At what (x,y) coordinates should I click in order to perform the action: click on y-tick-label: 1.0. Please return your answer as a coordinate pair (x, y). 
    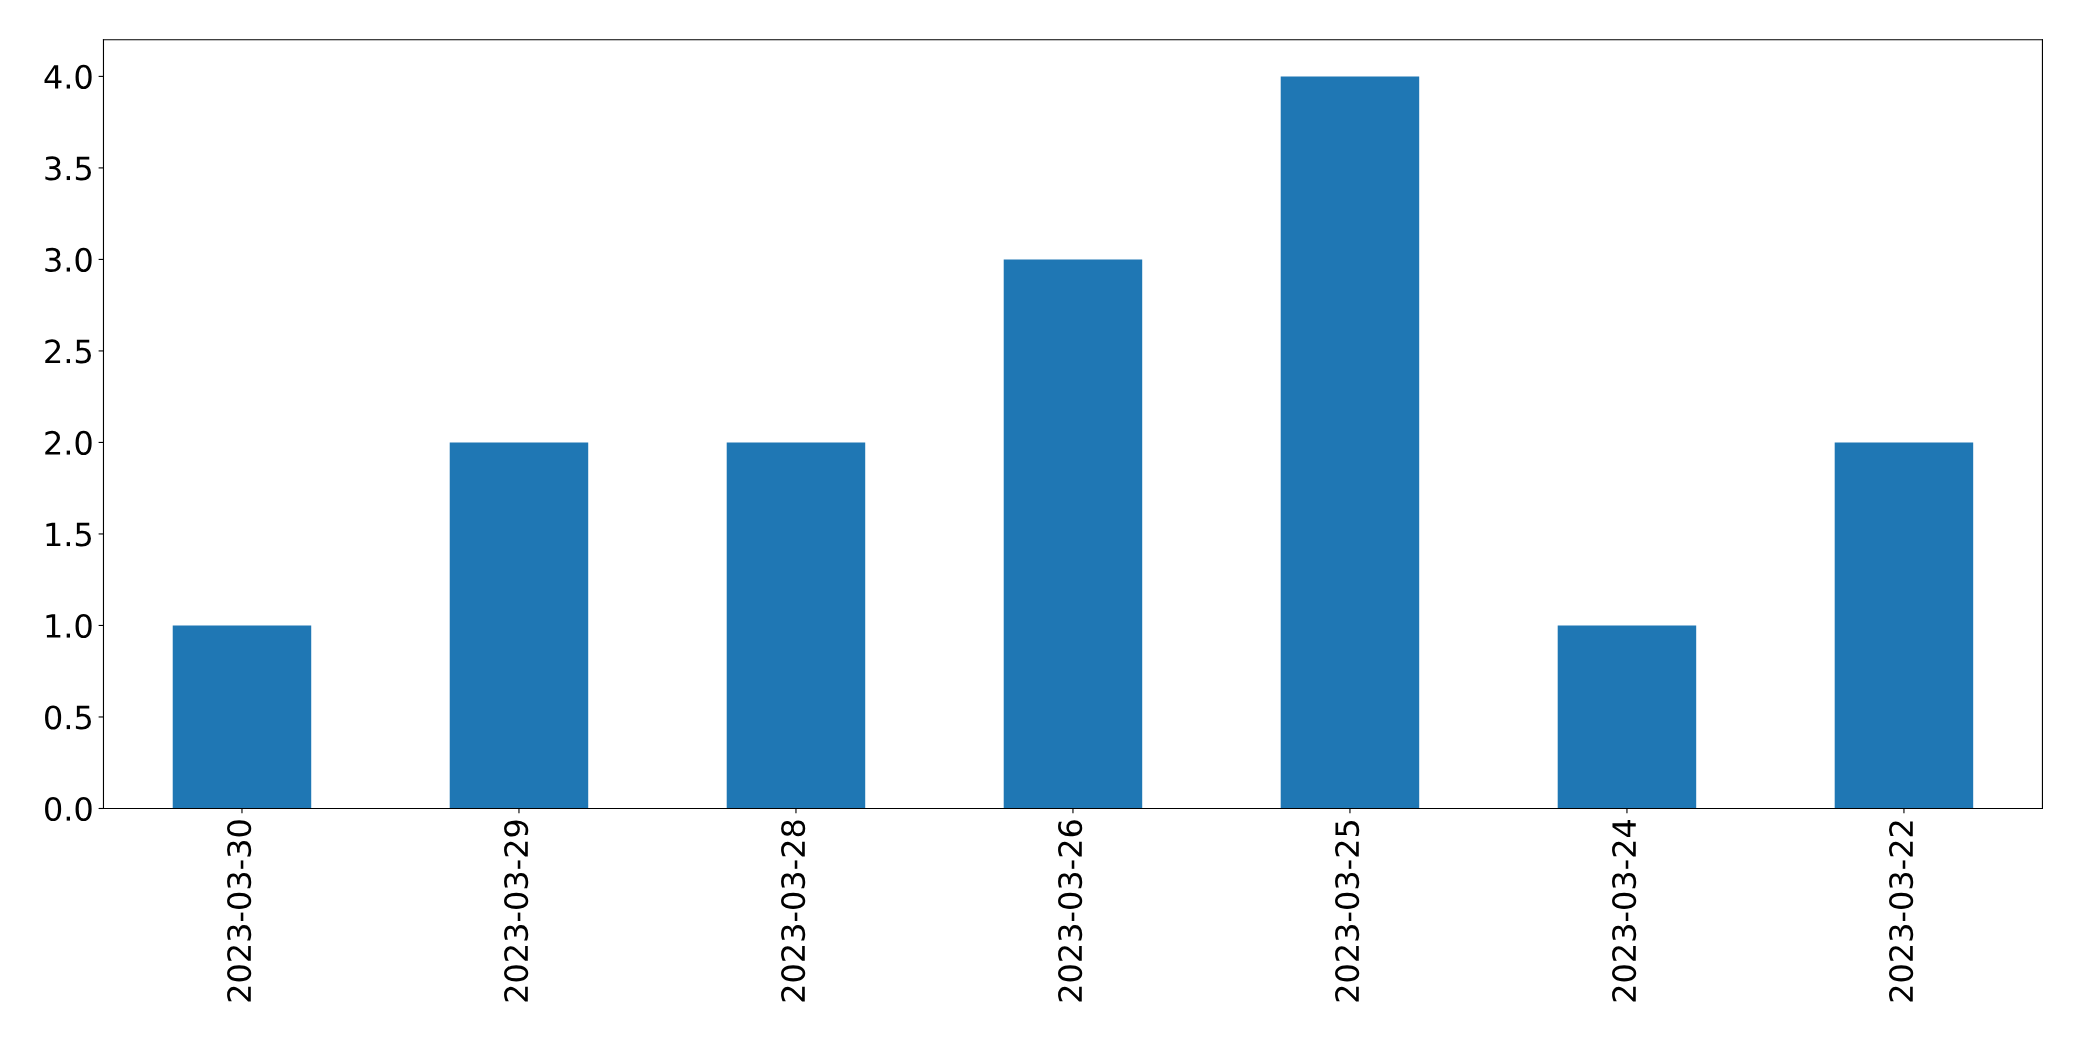
    Looking at the image, I should click on (69, 626).